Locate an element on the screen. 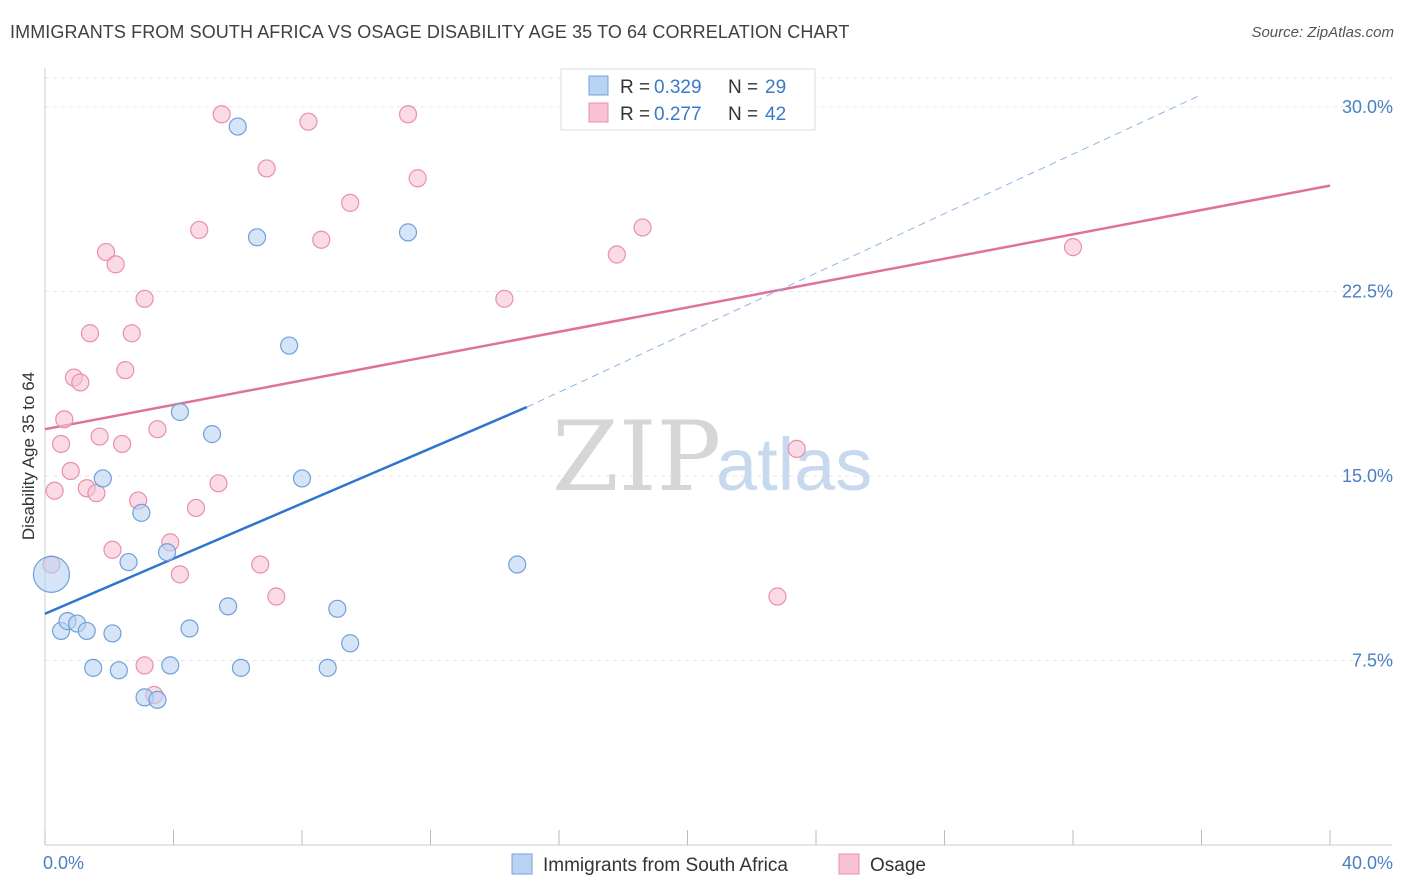 Image resolution: width=1406 pixels, height=892 pixels. bottom-legend-swatch-pink is located at coordinates (849, 864).